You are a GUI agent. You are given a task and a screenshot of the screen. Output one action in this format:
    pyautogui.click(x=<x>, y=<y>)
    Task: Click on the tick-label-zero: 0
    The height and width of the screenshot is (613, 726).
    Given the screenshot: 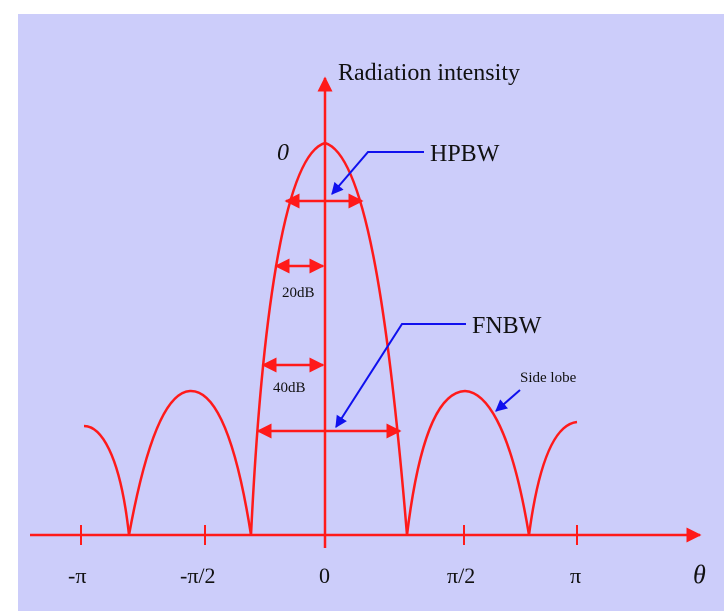 What is the action you would take?
    pyautogui.click(x=324, y=575)
    